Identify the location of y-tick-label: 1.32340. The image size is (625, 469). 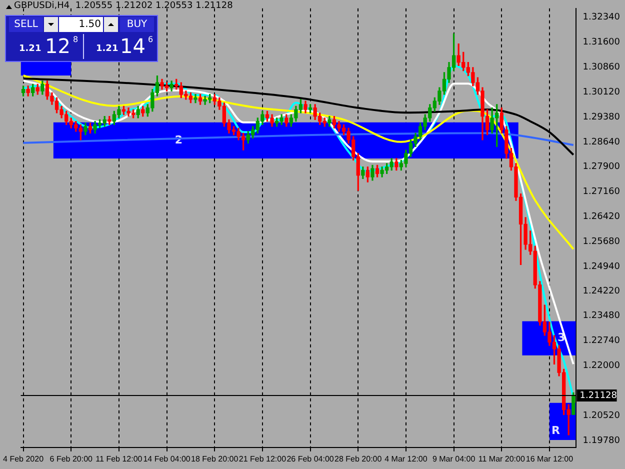
(601, 17).